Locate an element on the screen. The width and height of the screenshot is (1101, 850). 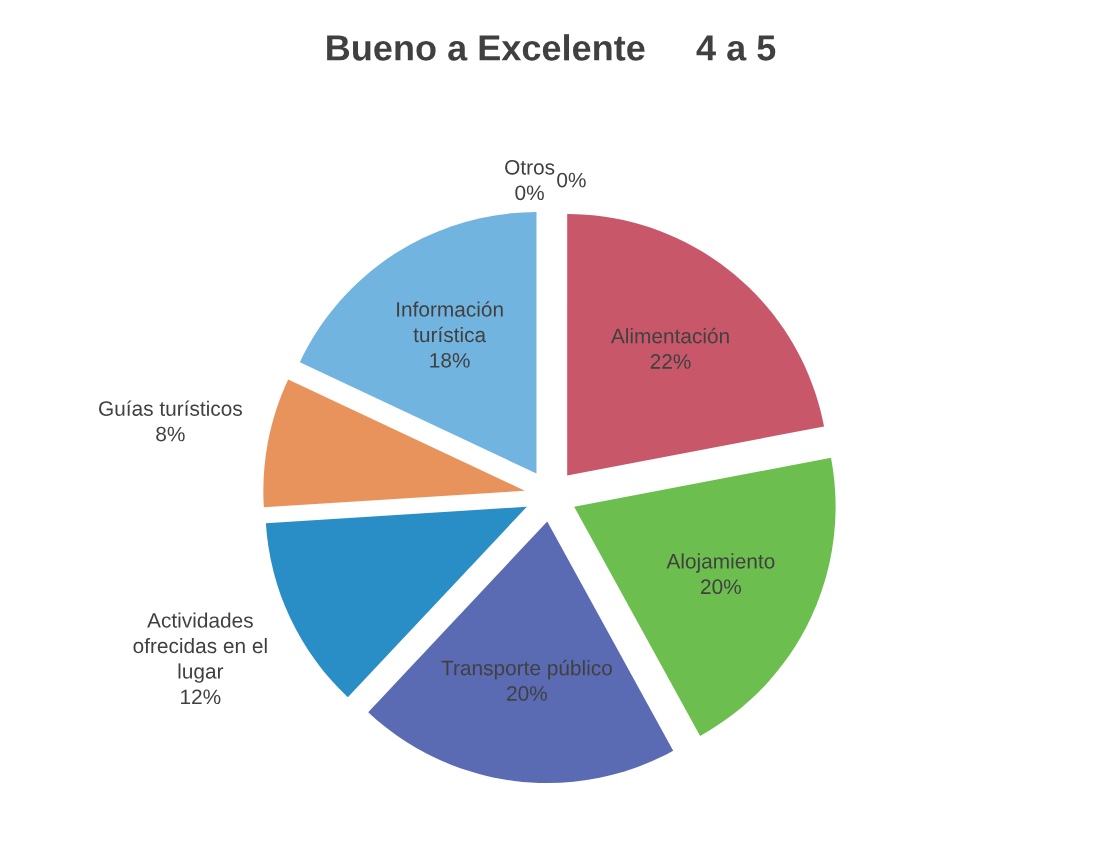
slice-label: Actividades ofrecidas en el lugar is located at coordinates (200, 647).